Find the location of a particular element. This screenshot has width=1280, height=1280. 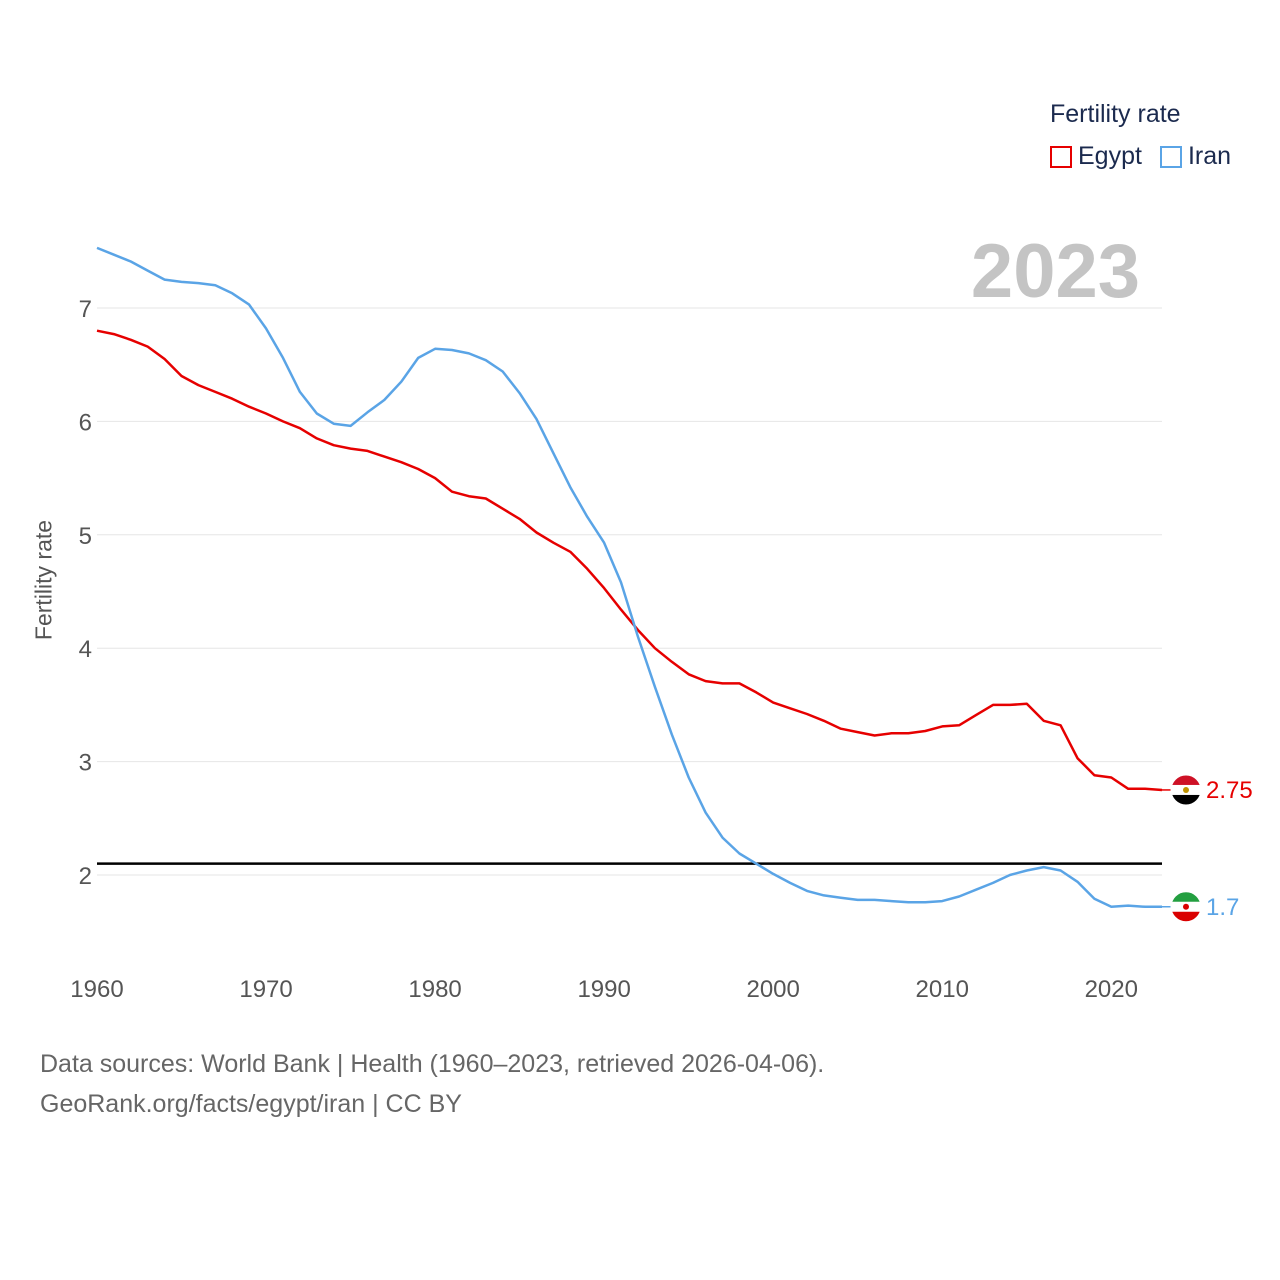

legend-item-egypt: Egypt is located at coordinates (1096, 156).